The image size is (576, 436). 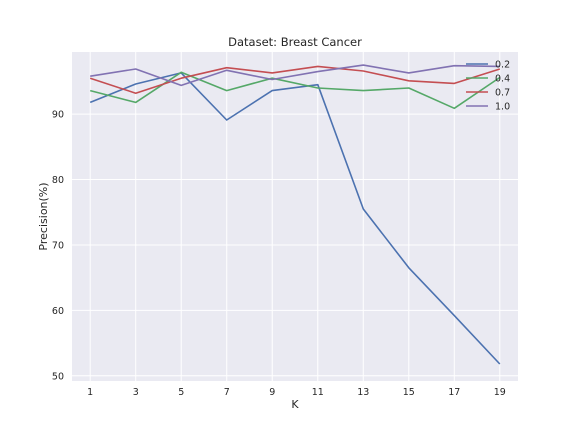 I want to click on x-tick-label: 7, so click(x=227, y=392).